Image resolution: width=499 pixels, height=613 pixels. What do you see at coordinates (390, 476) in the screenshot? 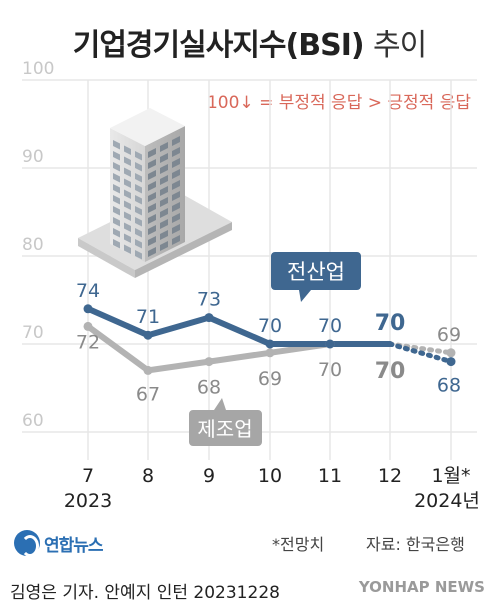
I see `x-tick-label: 12` at bounding box center [390, 476].